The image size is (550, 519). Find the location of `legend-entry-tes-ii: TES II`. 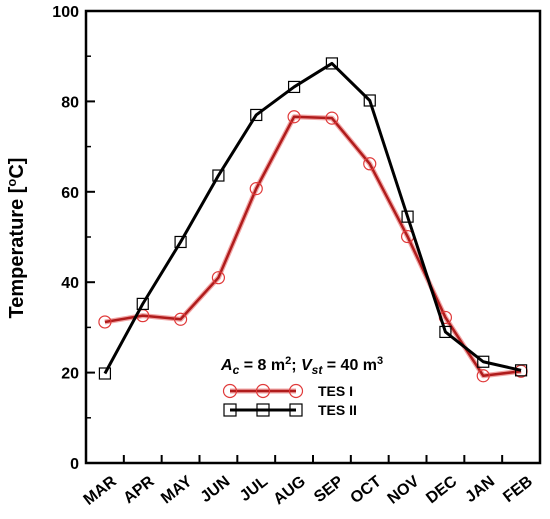

legend-entry-tes-ii: TES II is located at coordinates (290, 410).